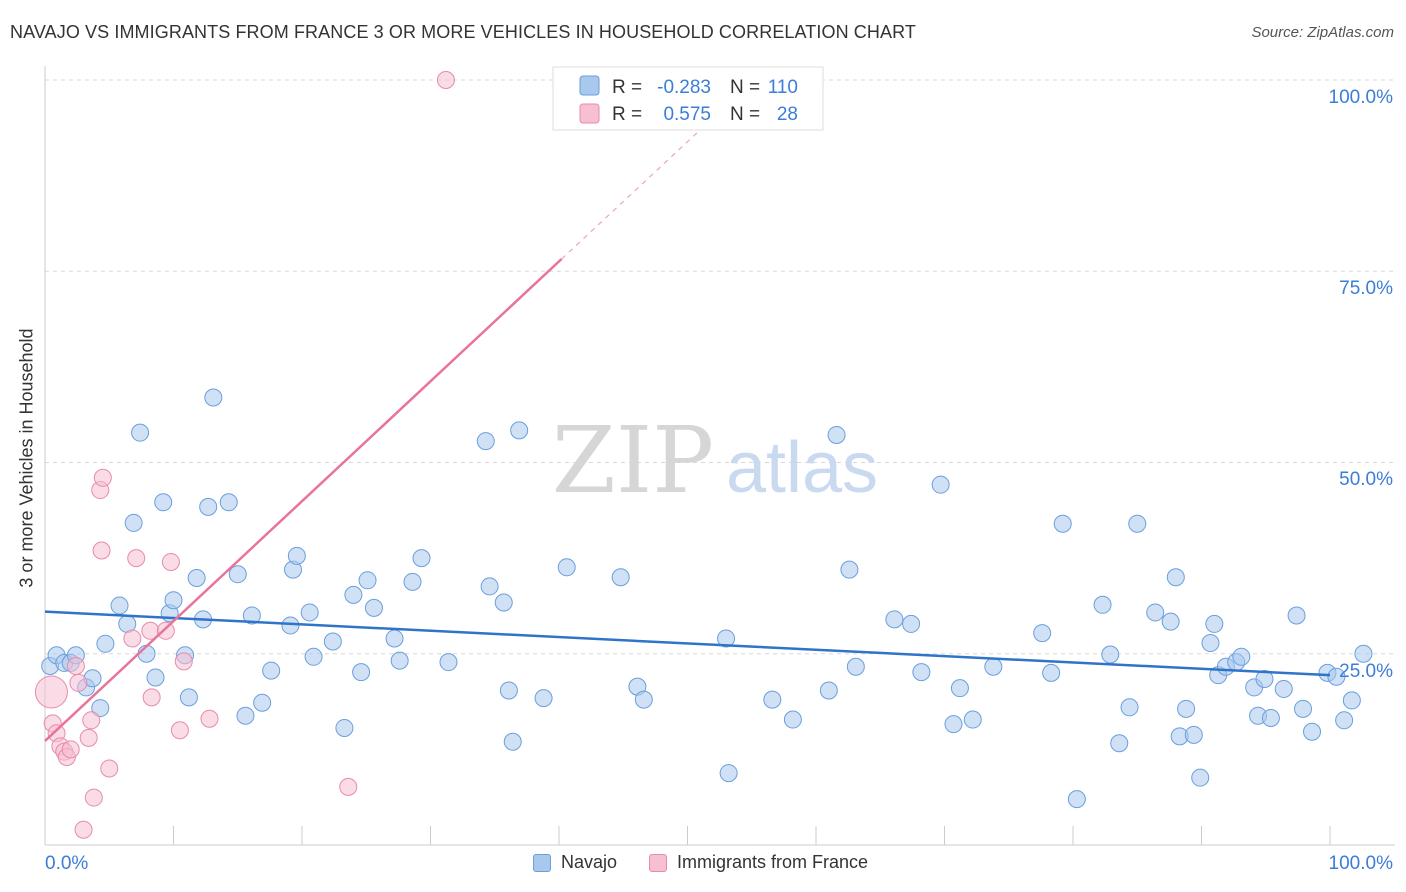  Describe the element at coordinates (745, 114) in the screenshot. I see `stats-legend-france-n-label: N =` at that location.